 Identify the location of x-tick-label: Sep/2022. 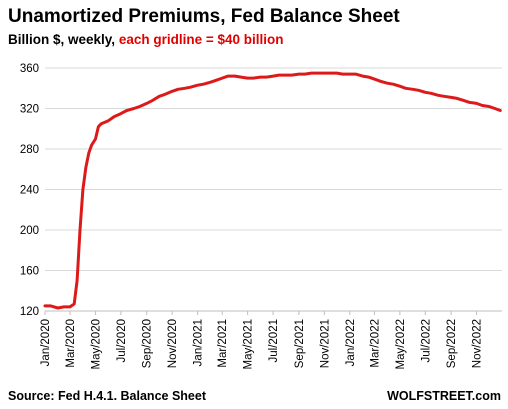
(452, 343).